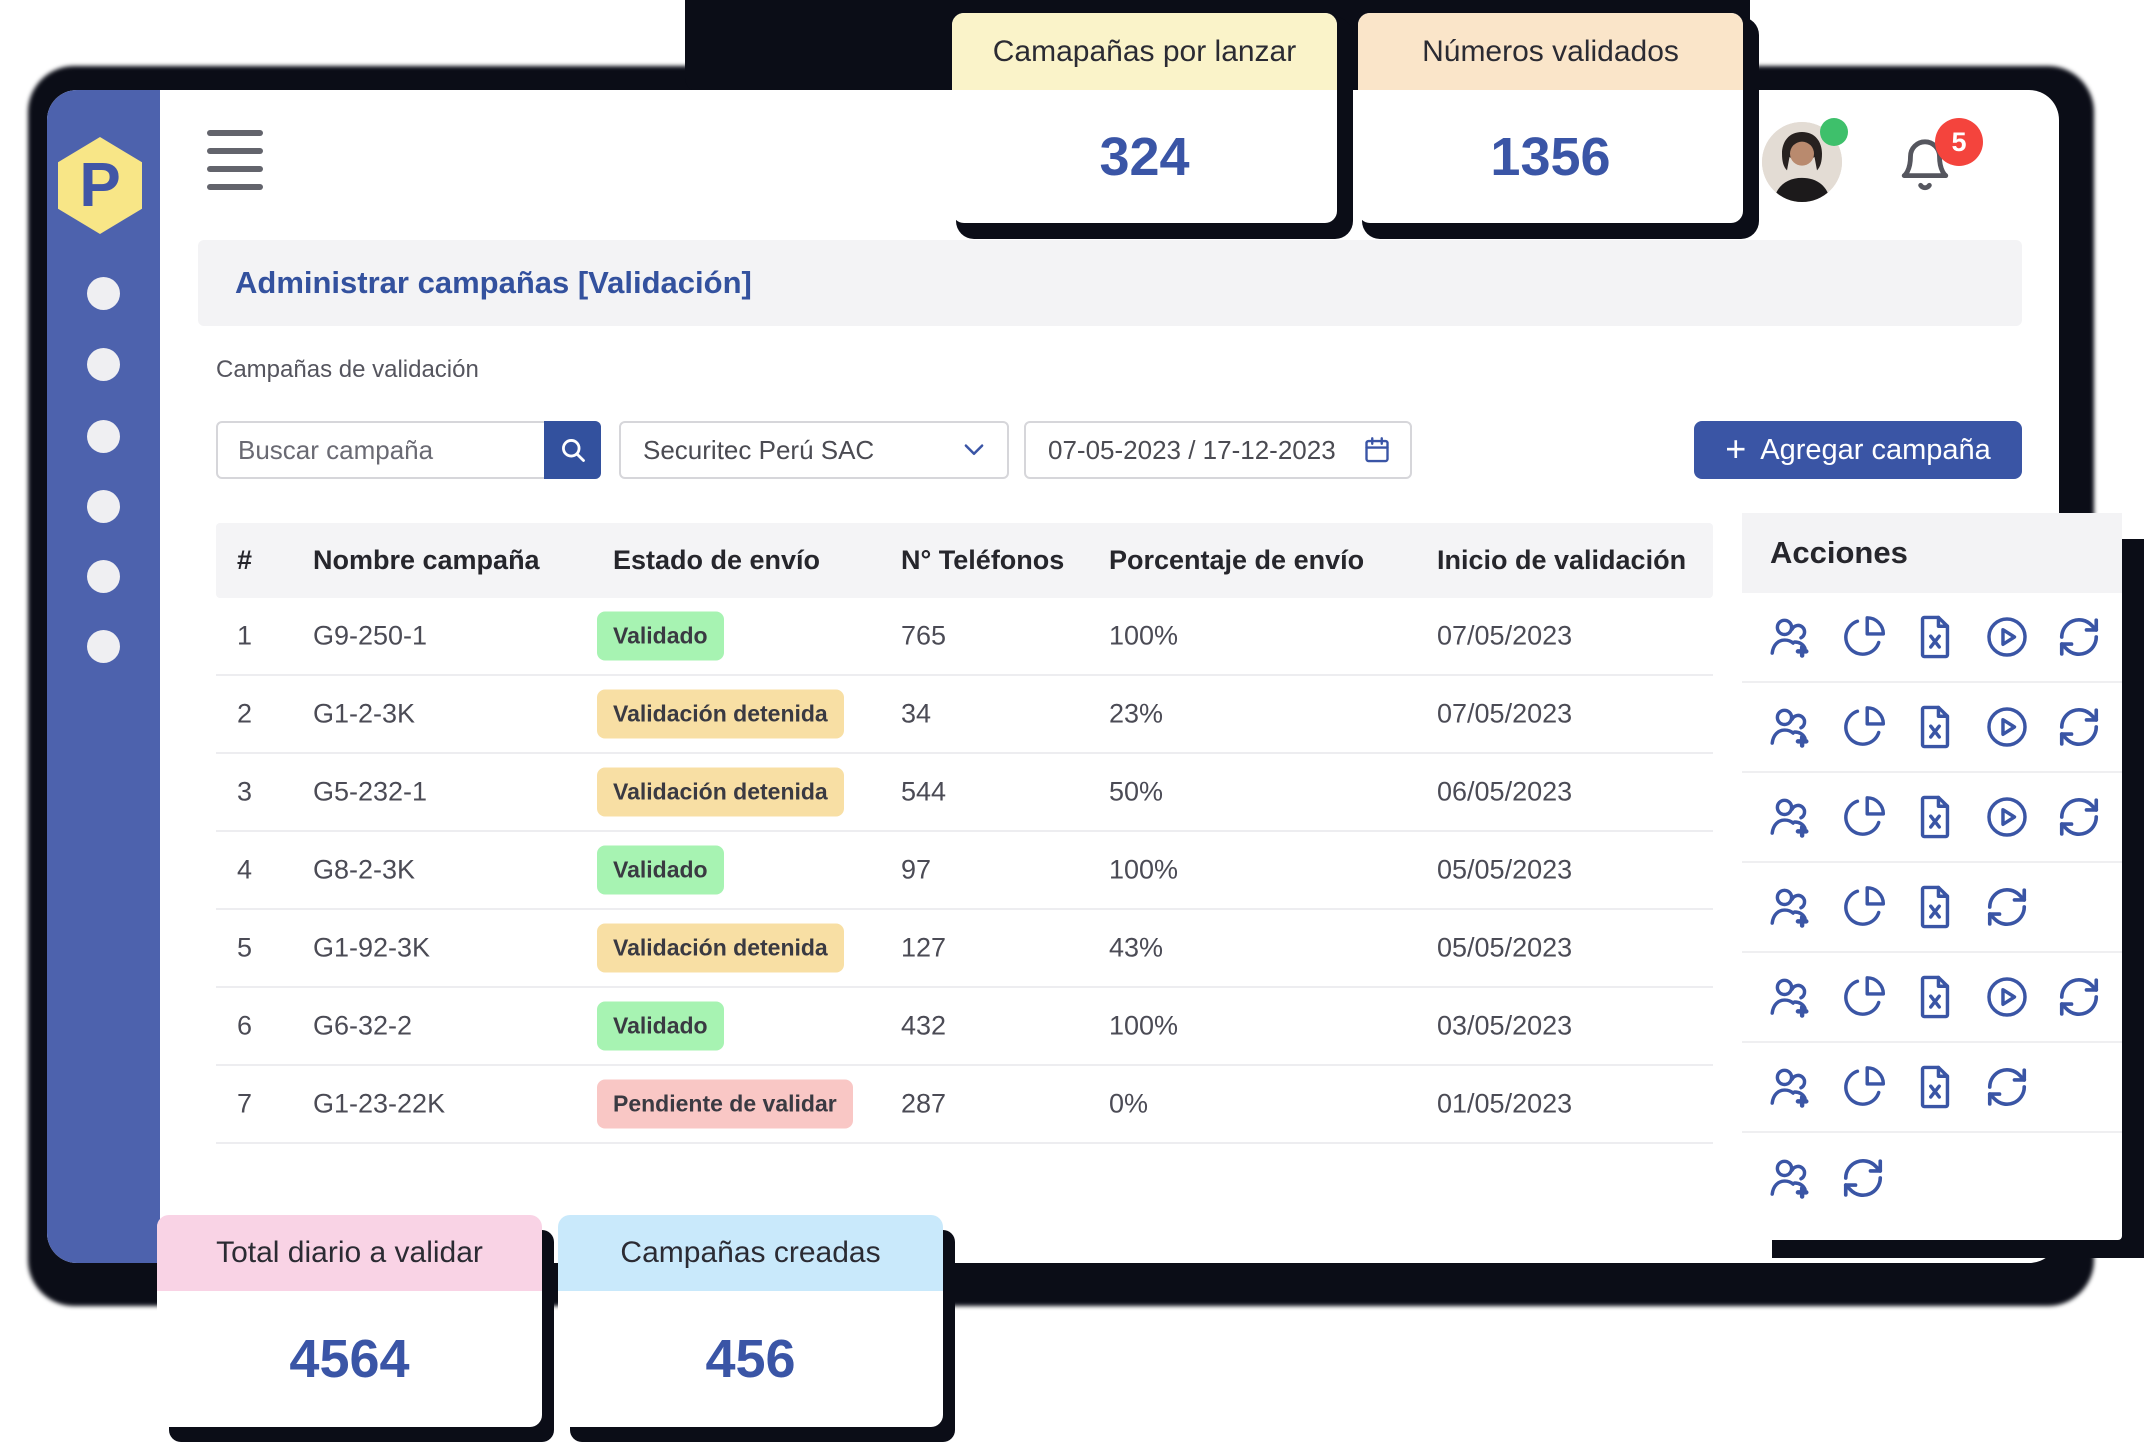 The height and width of the screenshot is (1450, 2147). I want to click on menu-icon, so click(235, 160).